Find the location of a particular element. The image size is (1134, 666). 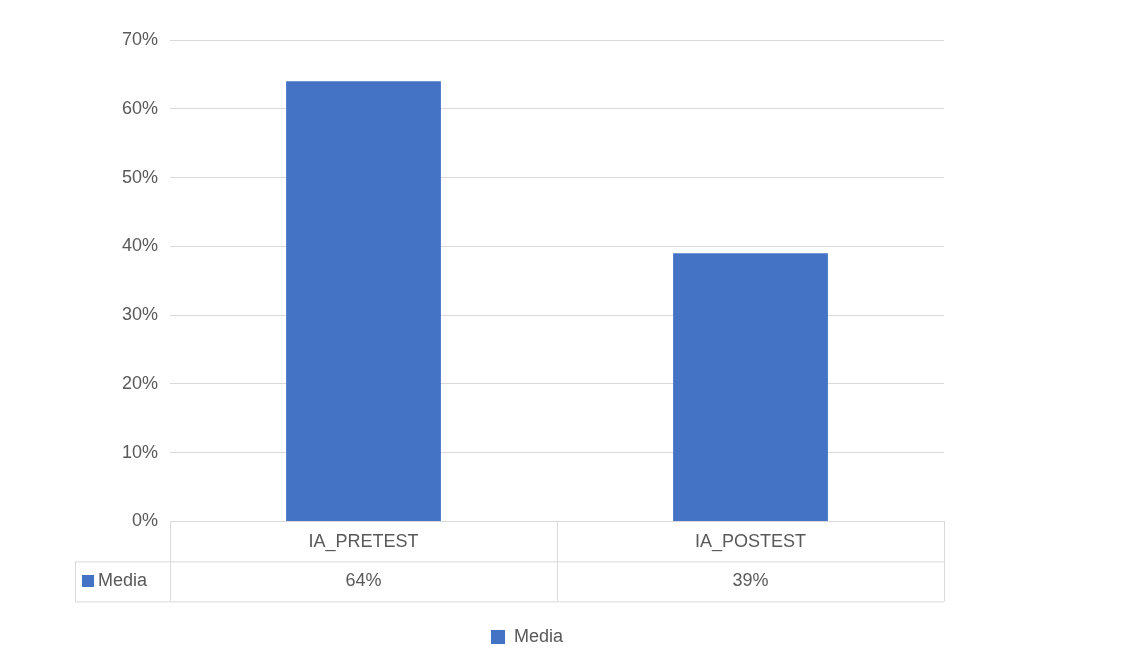

y-tick-label: 0% is located at coordinates (145, 520).